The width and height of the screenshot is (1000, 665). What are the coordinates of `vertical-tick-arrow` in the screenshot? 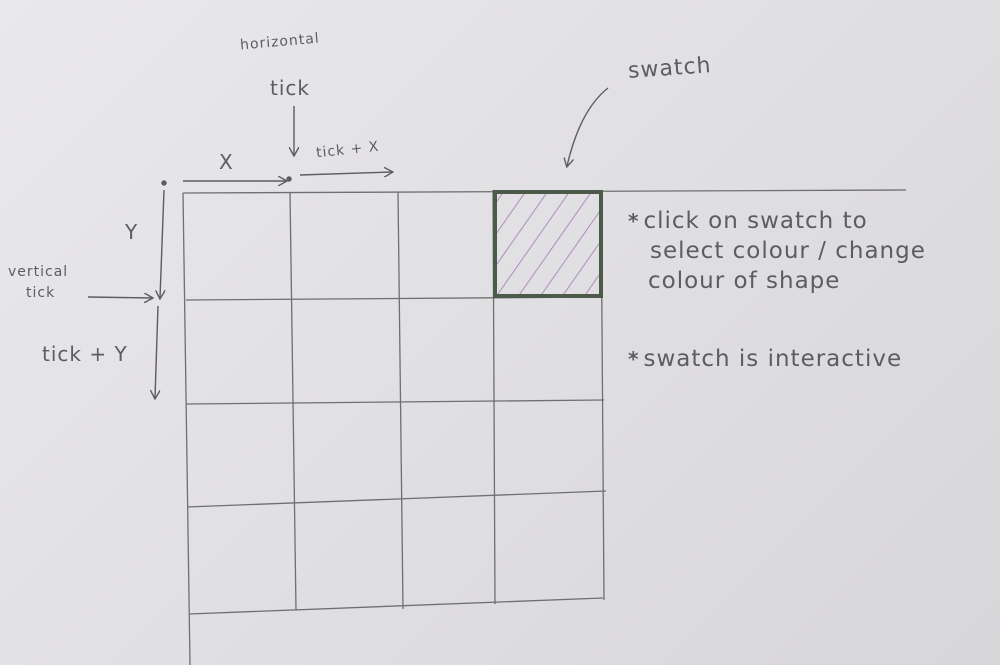 It's located at (119, 297).